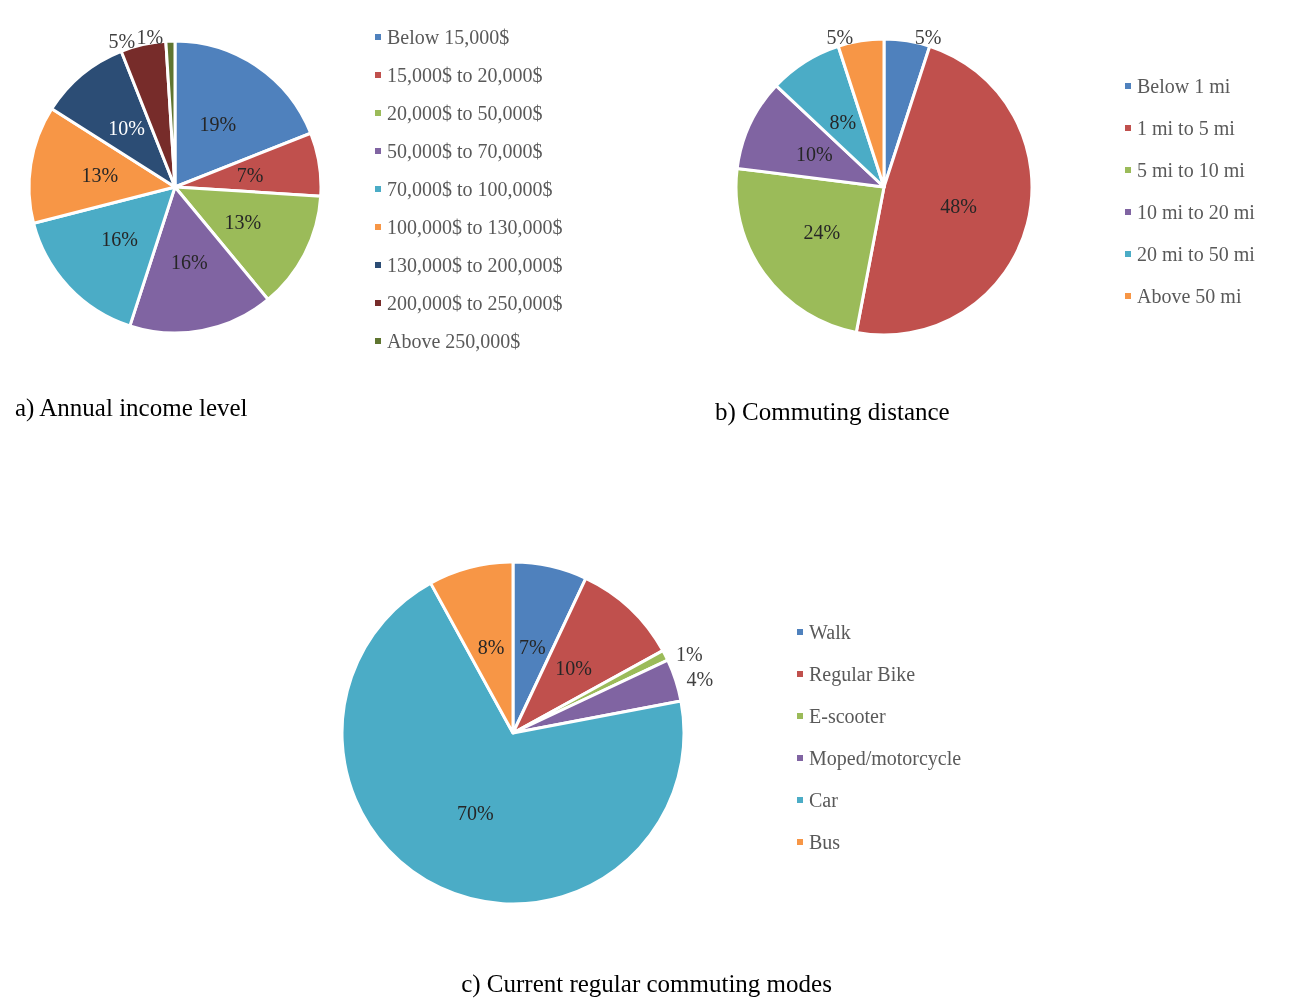 The image size is (1293, 1002). I want to click on legend-label: 130,000$ to 200,000$, so click(475, 265).